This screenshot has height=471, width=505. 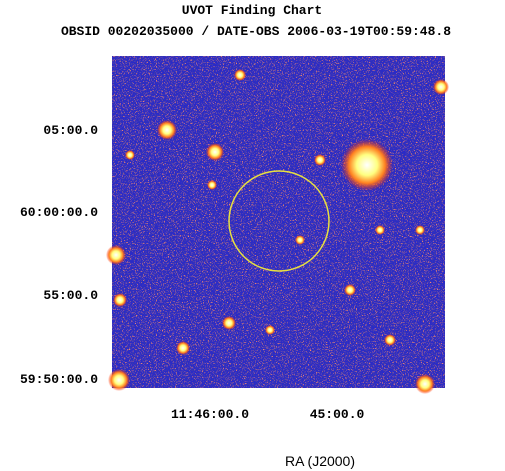 What do you see at coordinates (320, 461) in the screenshot?
I see `x-axis-title: RA (J2000)` at bounding box center [320, 461].